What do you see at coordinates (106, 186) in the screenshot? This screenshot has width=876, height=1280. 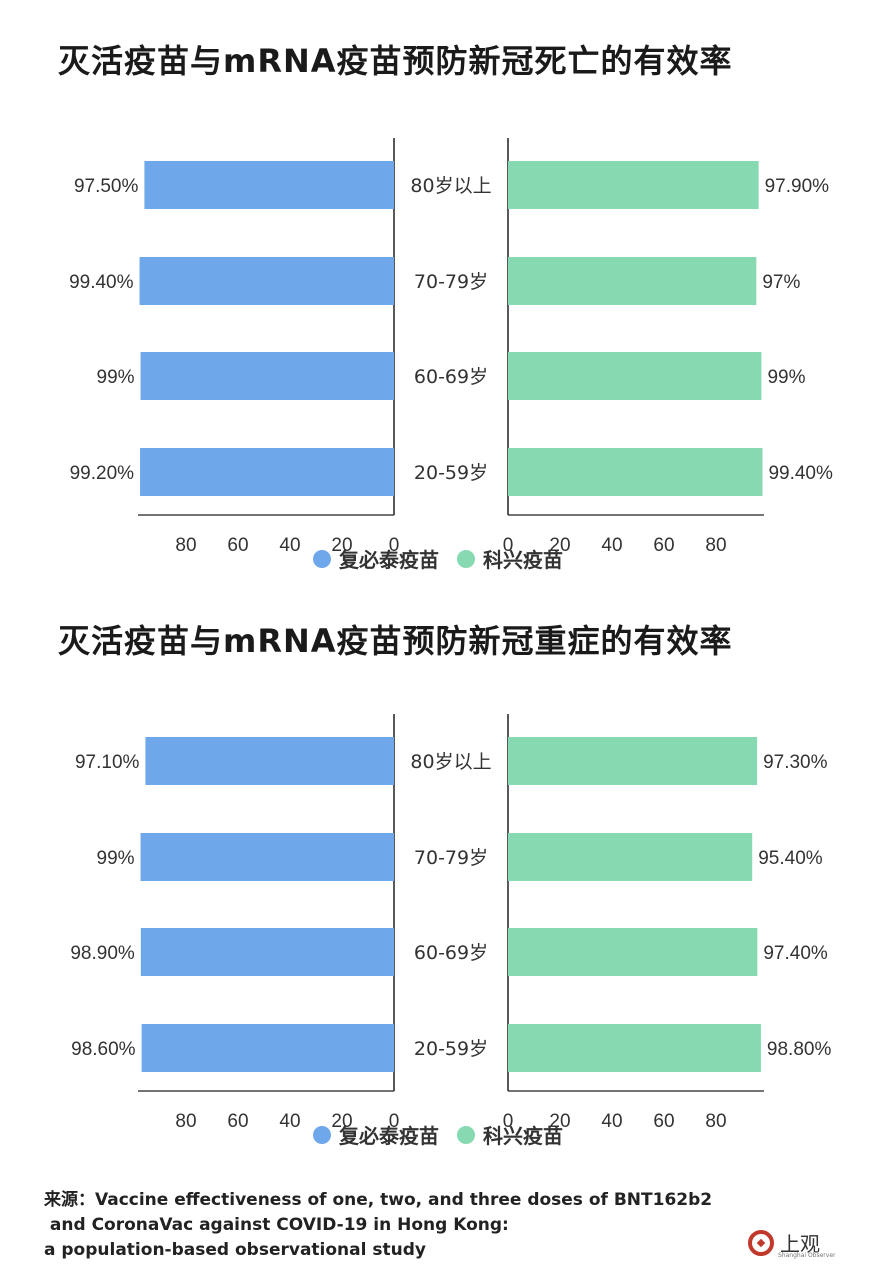 I see `data-label-left: 97.50%` at bounding box center [106, 186].